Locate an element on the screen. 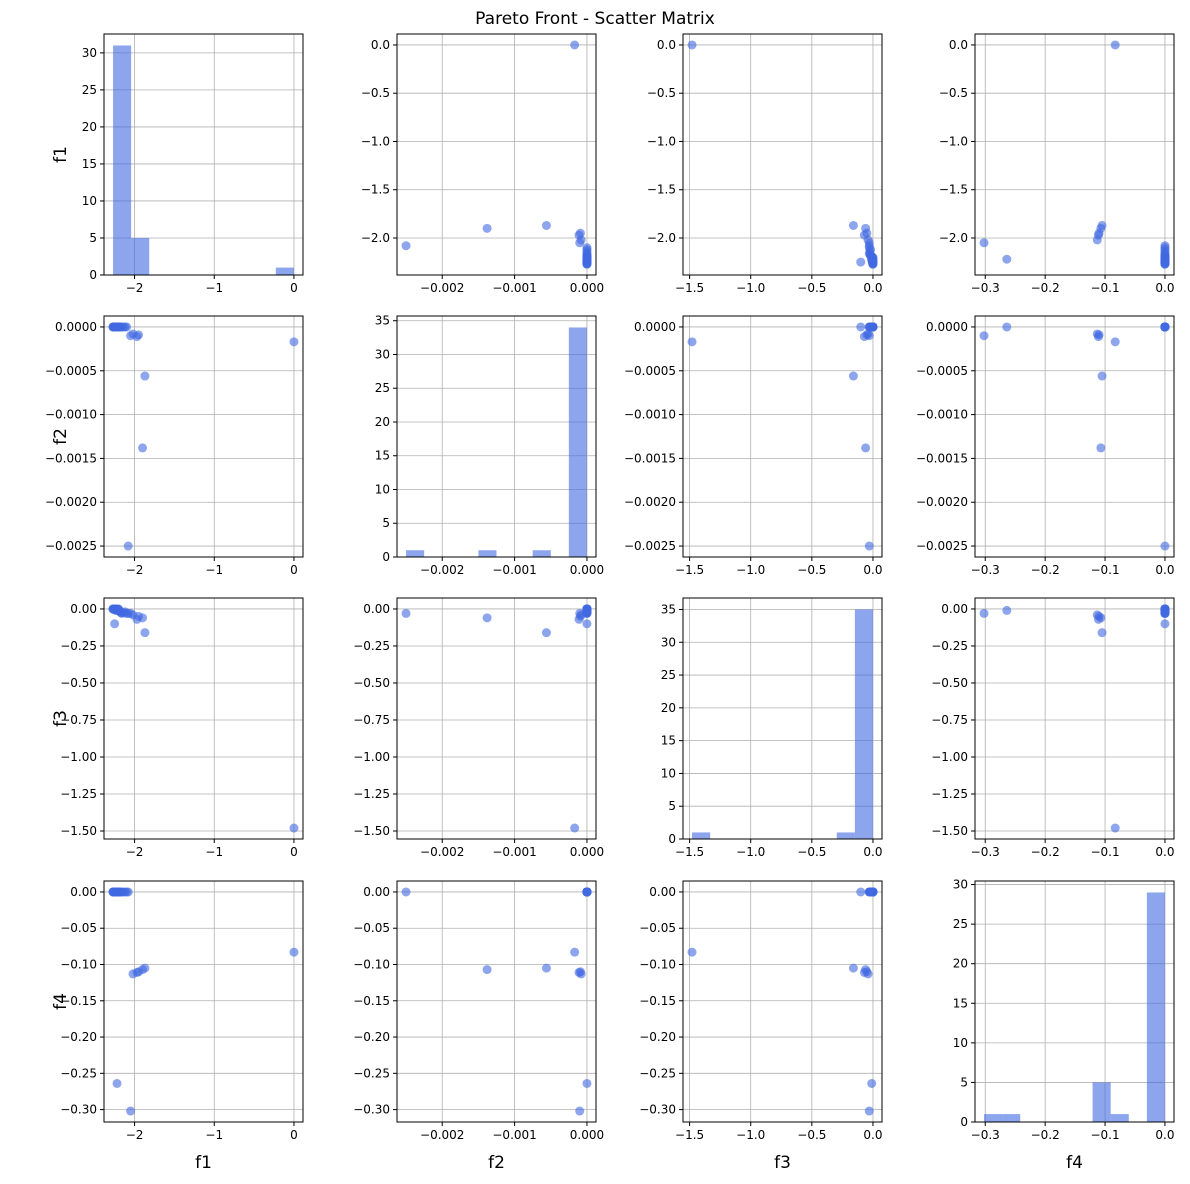 This screenshot has width=1190, height=1184. y-tick-label: 25 is located at coordinates (960, 924).